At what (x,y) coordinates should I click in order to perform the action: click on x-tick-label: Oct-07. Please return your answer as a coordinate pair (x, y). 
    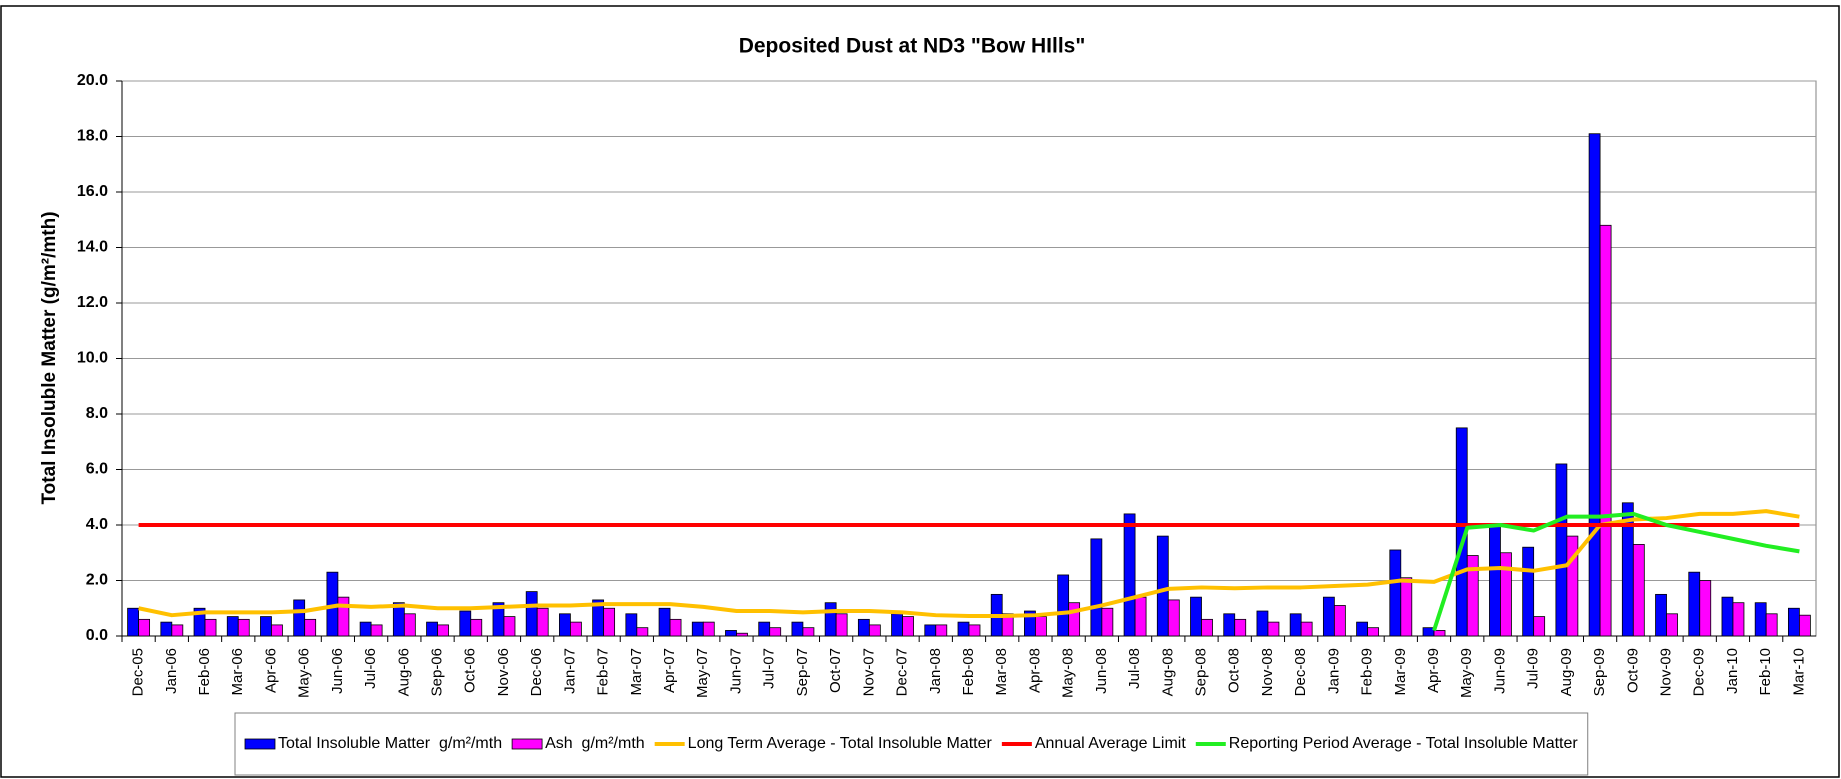
    Looking at the image, I should click on (835, 670).